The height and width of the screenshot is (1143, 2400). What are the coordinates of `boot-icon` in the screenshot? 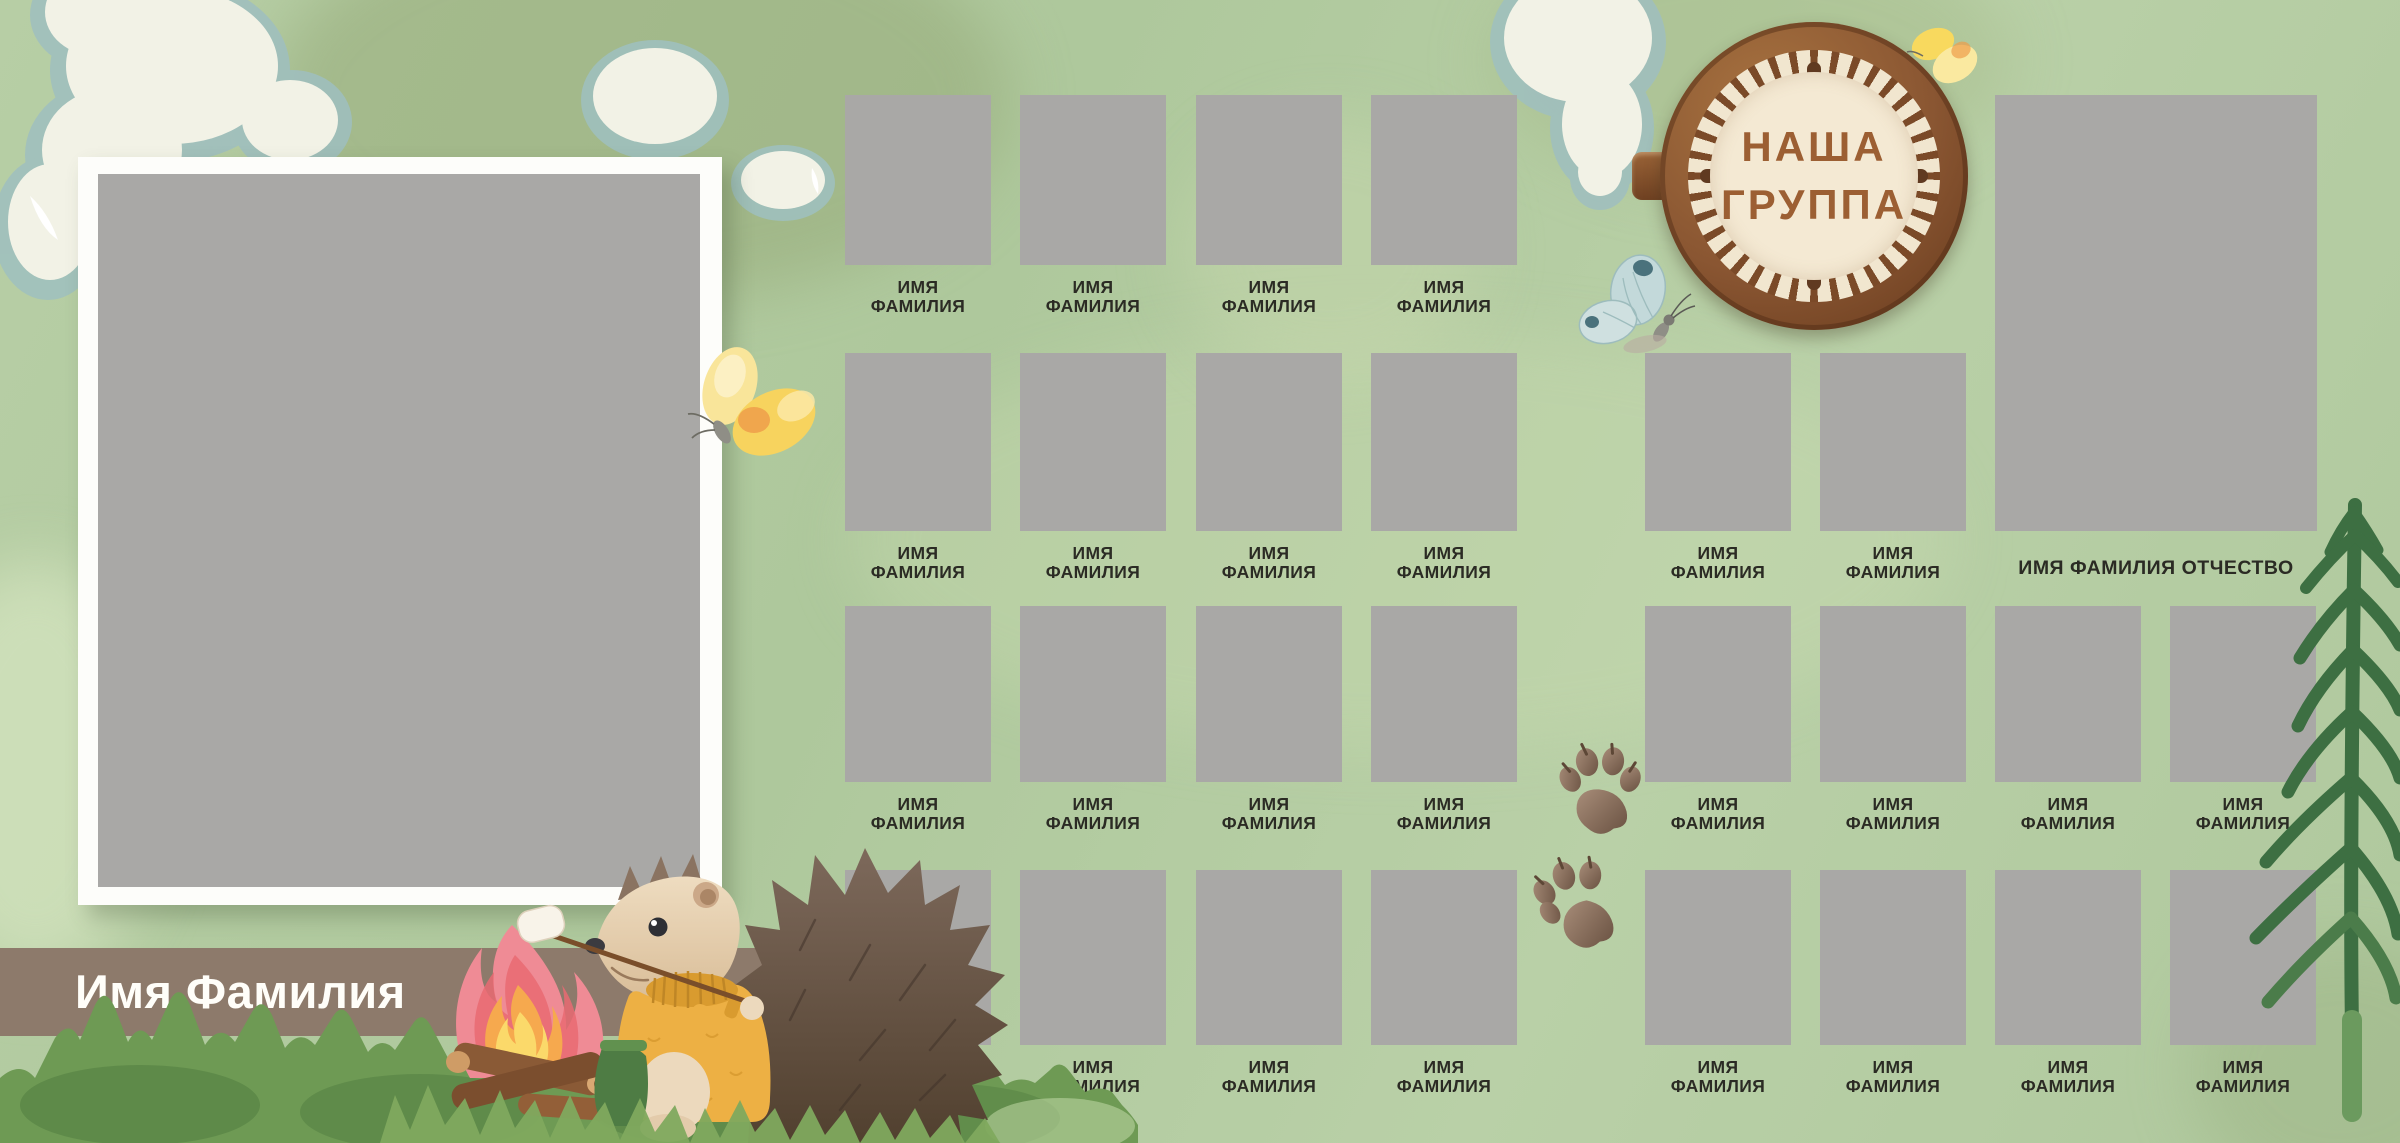 It's located at (621, 1084).